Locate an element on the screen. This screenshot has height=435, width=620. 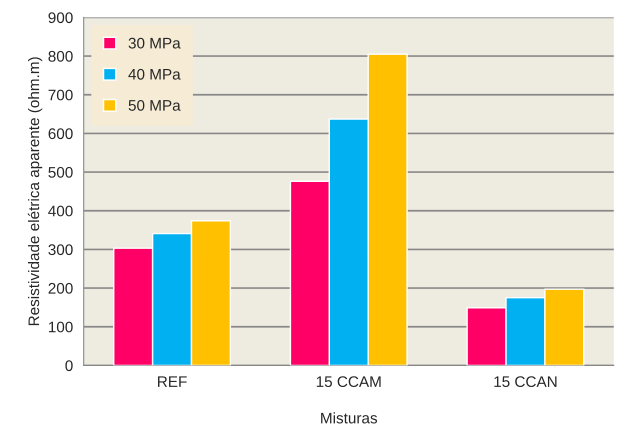
y-tick-label: 800 is located at coordinates (60, 56).